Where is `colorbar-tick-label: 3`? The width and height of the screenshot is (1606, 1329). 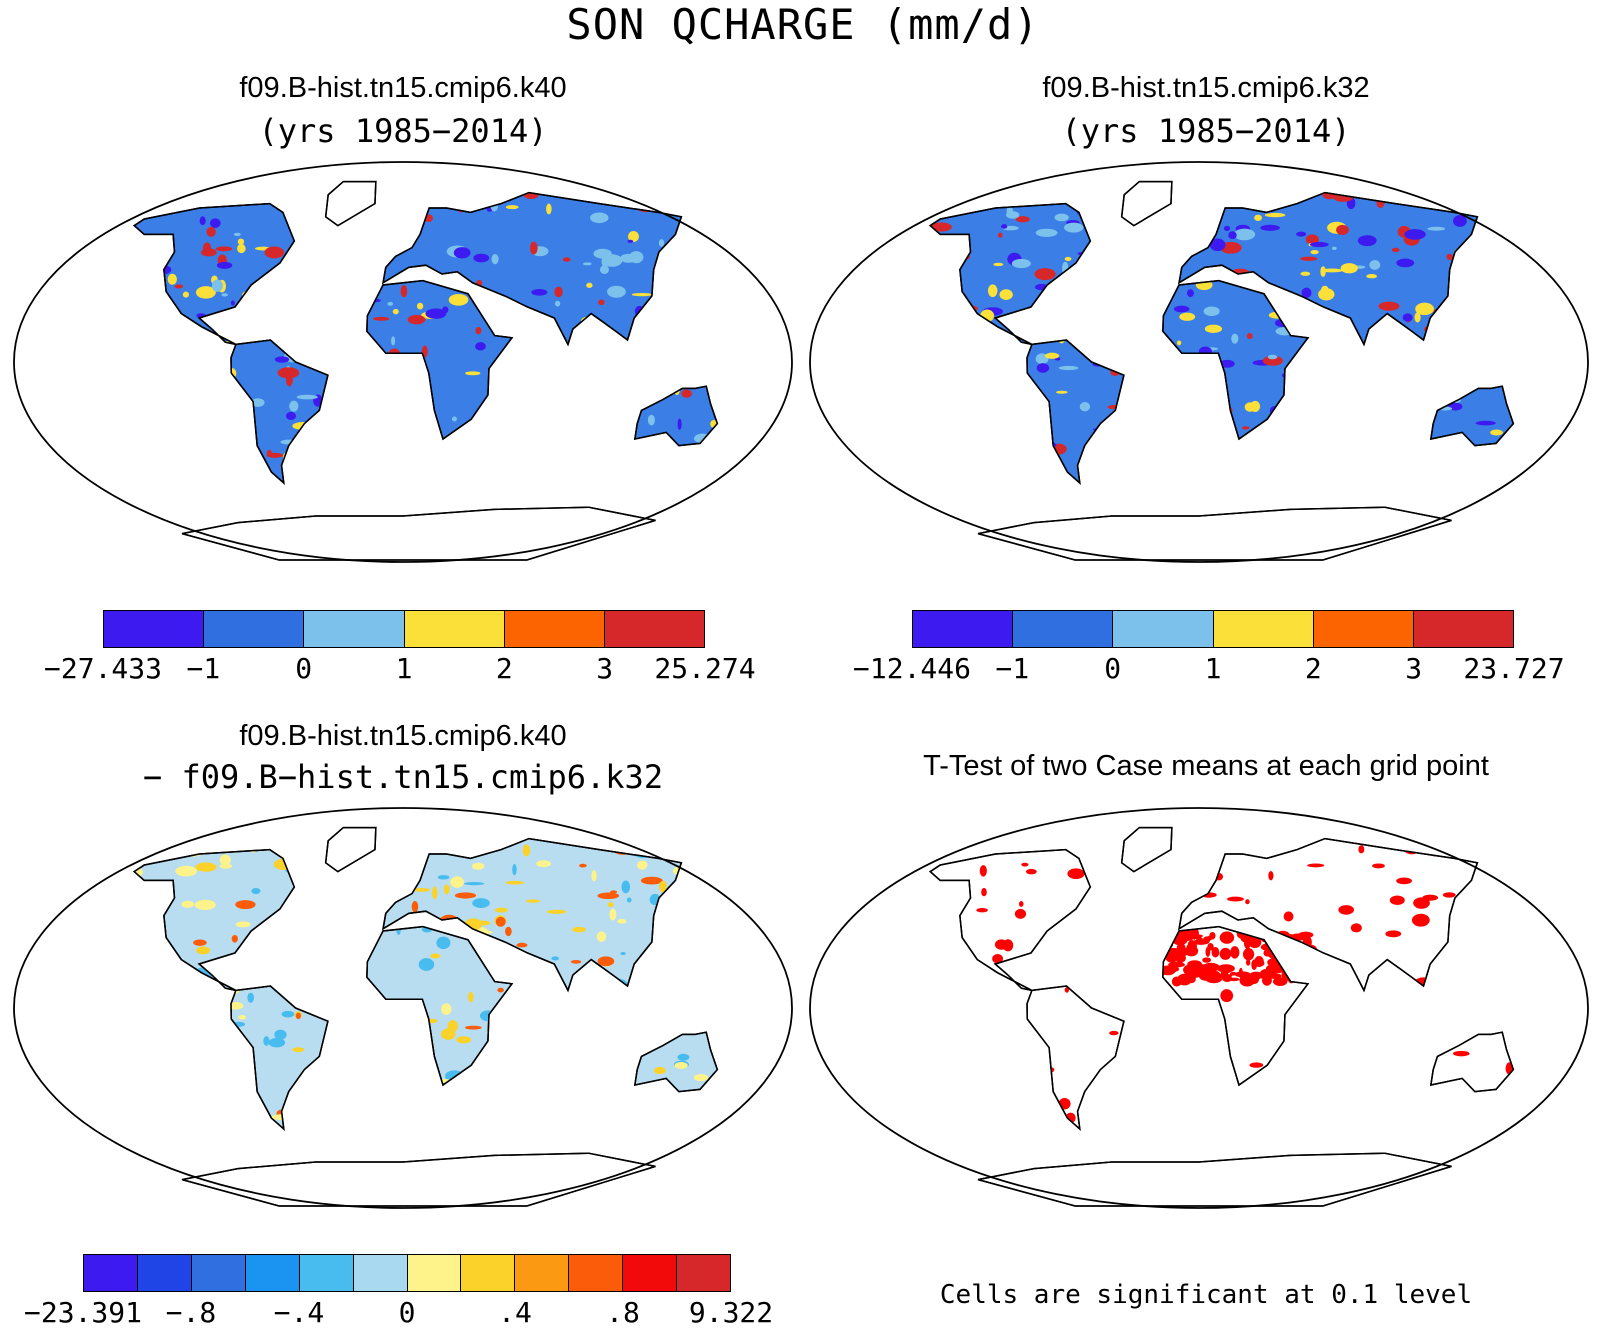
colorbar-tick-label: 3 is located at coordinates (1414, 668).